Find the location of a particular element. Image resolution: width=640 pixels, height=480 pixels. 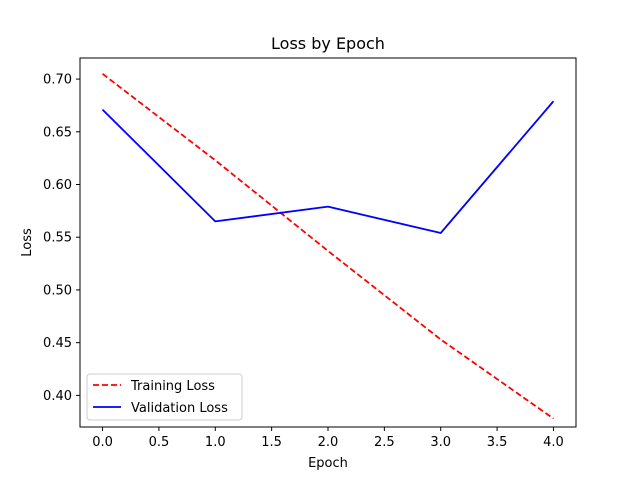

x-tick-label: 3.5 is located at coordinates (497, 442).